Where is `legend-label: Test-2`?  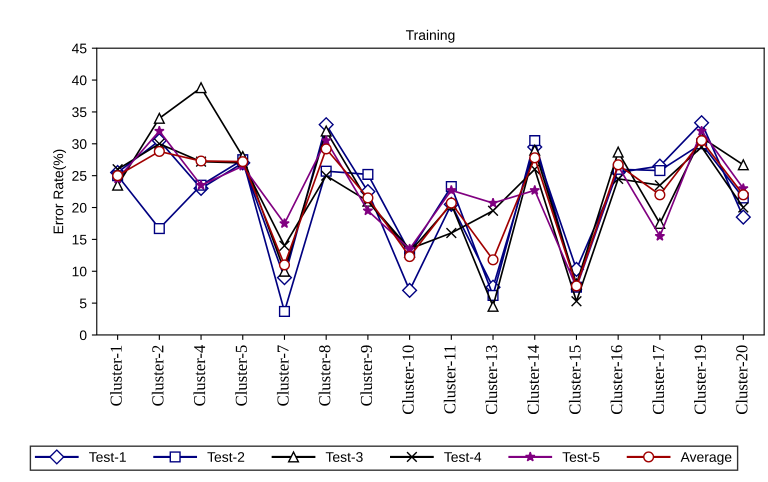 legend-label: Test-2 is located at coordinates (225, 457).